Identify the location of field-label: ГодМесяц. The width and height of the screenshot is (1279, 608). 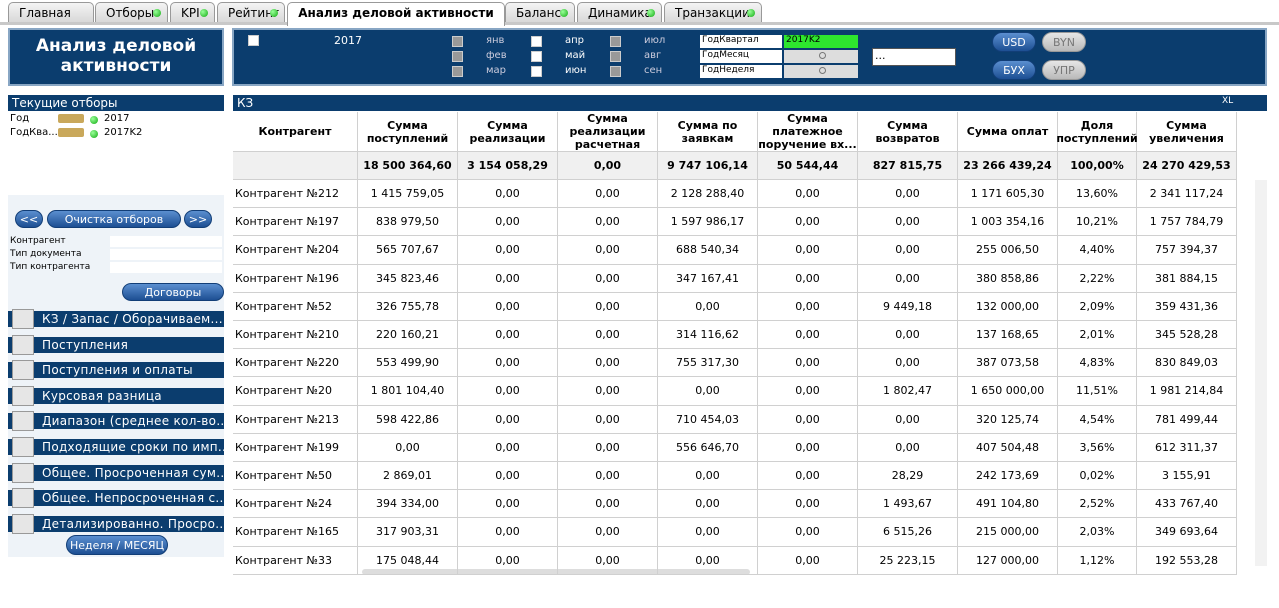
(741, 56).